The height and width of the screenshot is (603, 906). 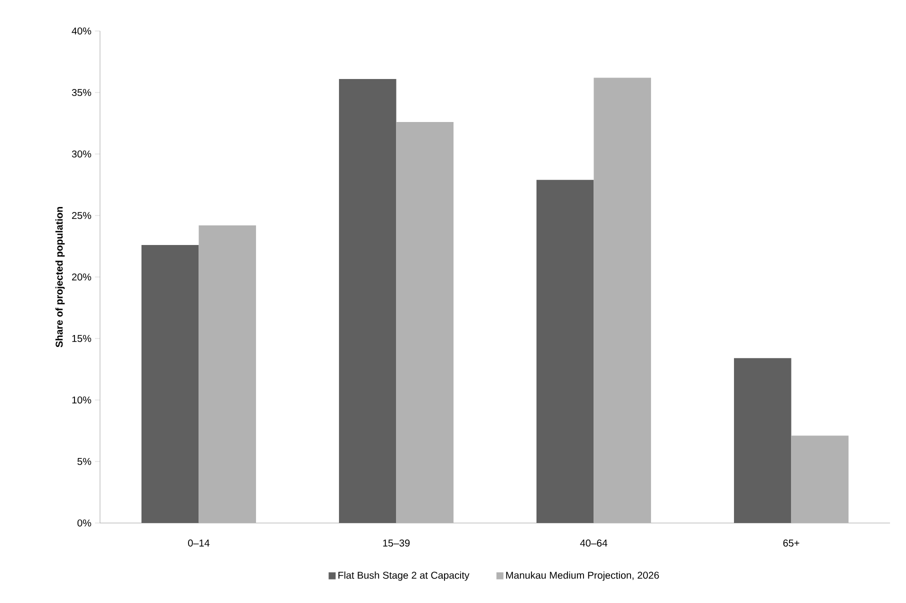 What do you see at coordinates (82, 216) in the screenshot?
I see `y-tick-label: 25%` at bounding box center [82, 216].